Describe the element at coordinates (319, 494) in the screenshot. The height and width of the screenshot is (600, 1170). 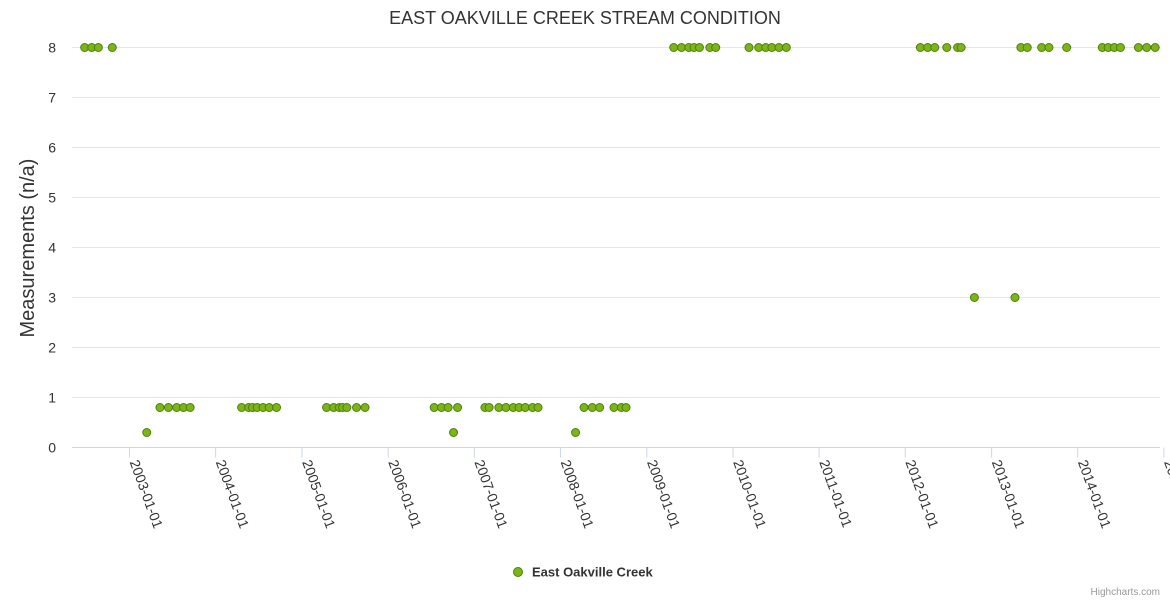
I see `x-tick-label: 2005-01-01` at that location.